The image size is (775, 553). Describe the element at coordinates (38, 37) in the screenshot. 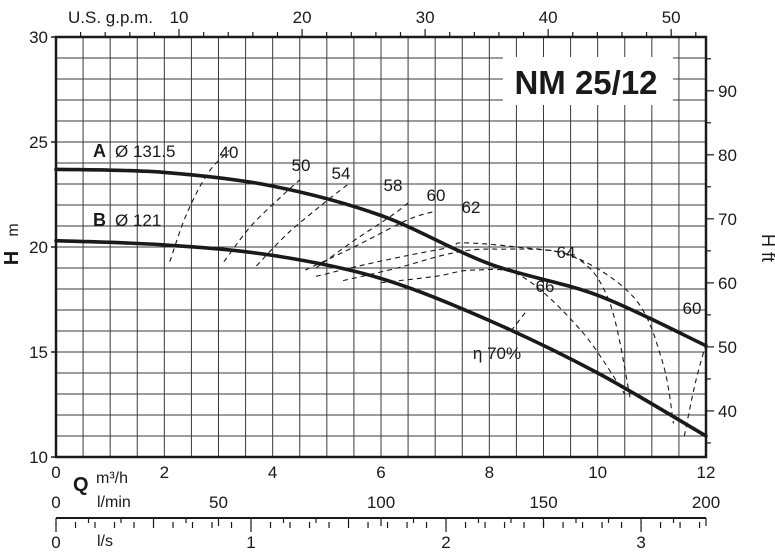

I see `y-left-tick-label: 30` at that location.